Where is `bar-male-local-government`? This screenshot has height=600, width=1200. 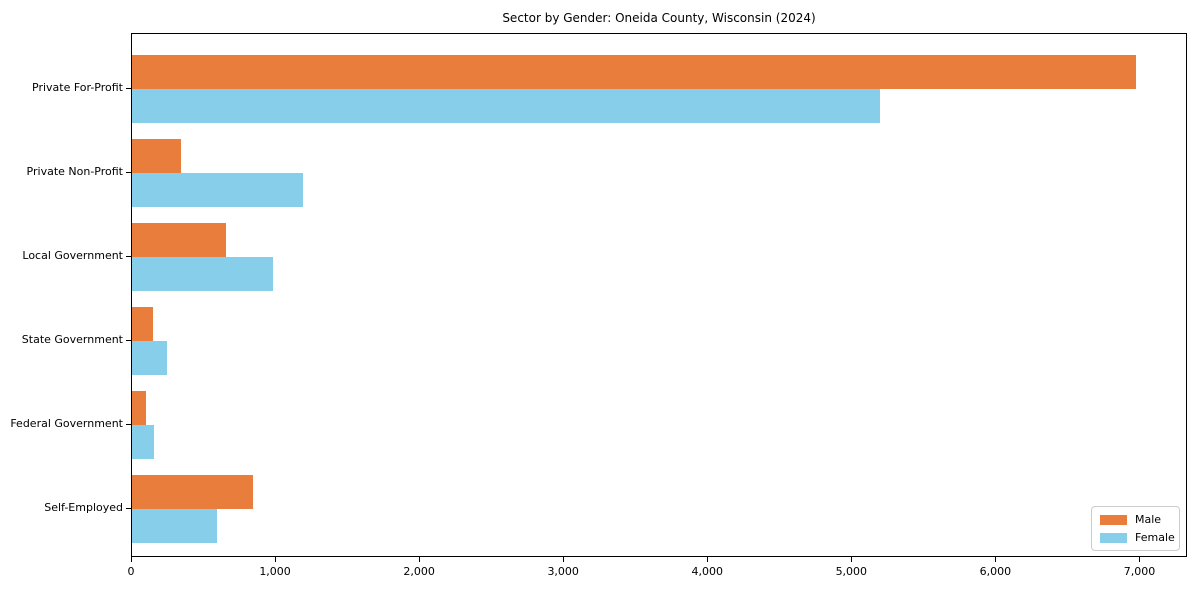 bar-male-local-government is located at coordinates (179, 240).